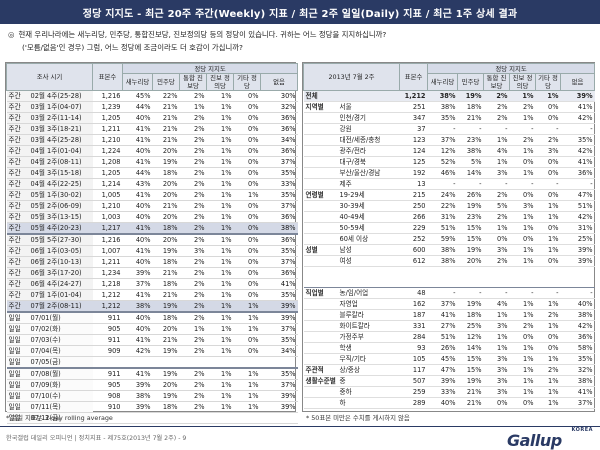 The width and height of the screenshot is (600, 450). Describe the element at coordinates (279, 385) in the screenshot. I see `cell-none: 37%` at that location.